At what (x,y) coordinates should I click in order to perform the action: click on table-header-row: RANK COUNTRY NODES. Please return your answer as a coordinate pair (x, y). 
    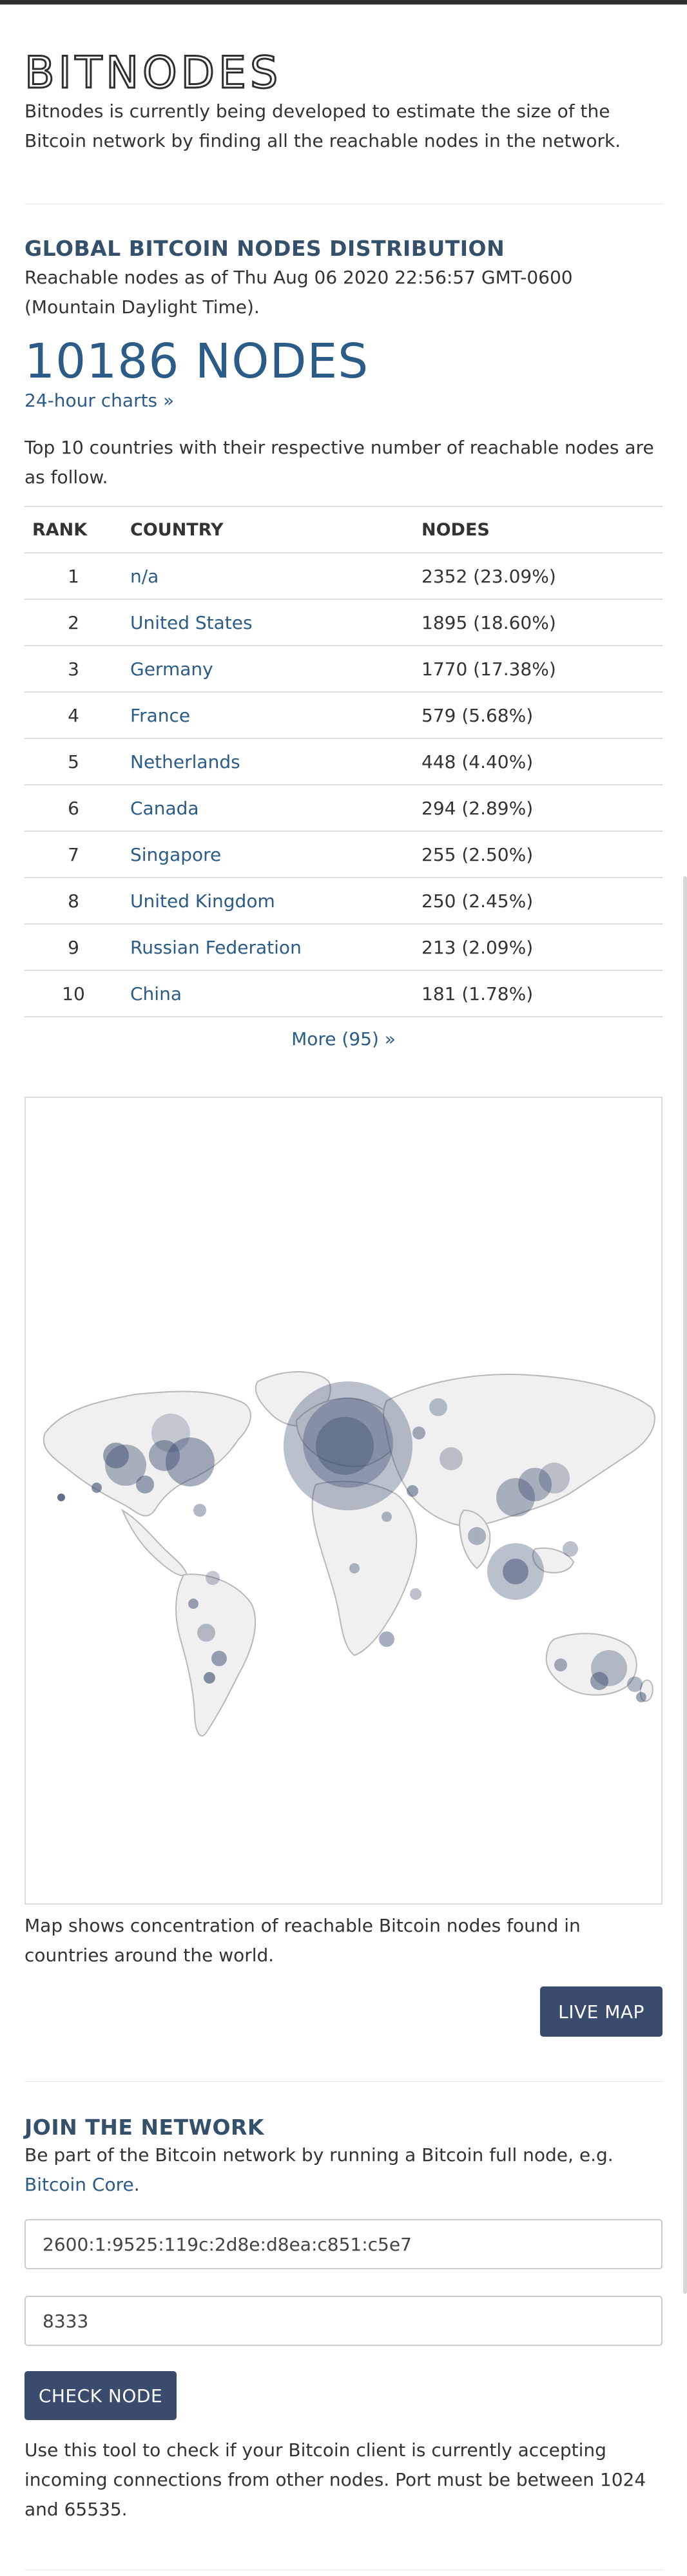
    Looking at the image, I should click on (343, 529).